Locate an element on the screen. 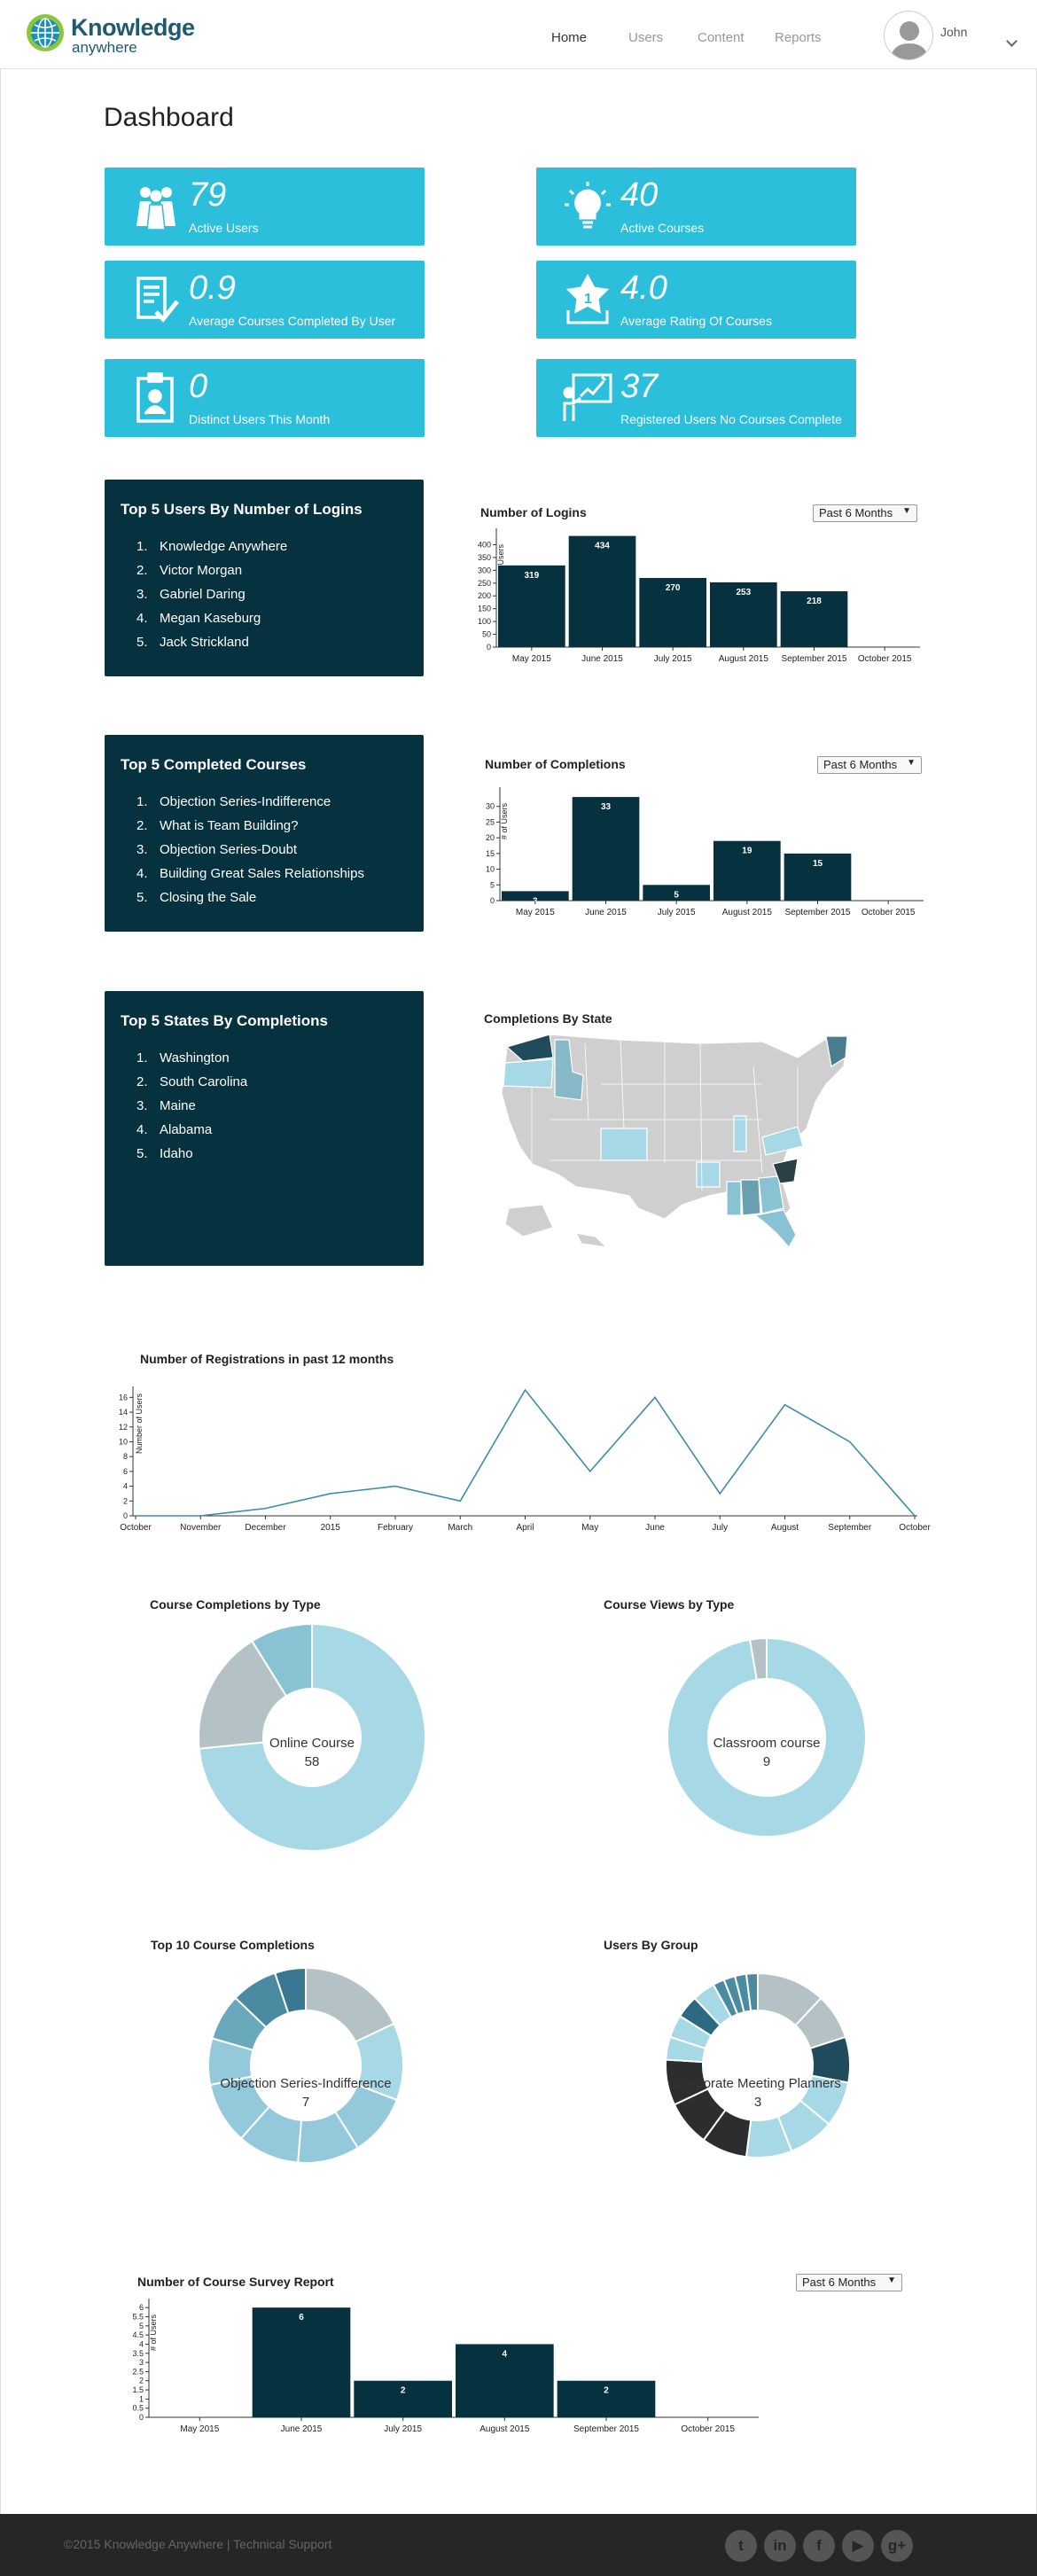 The image size is (1037, 2576). google-plus-icon: g+ is located at coordinates (897, 2546).